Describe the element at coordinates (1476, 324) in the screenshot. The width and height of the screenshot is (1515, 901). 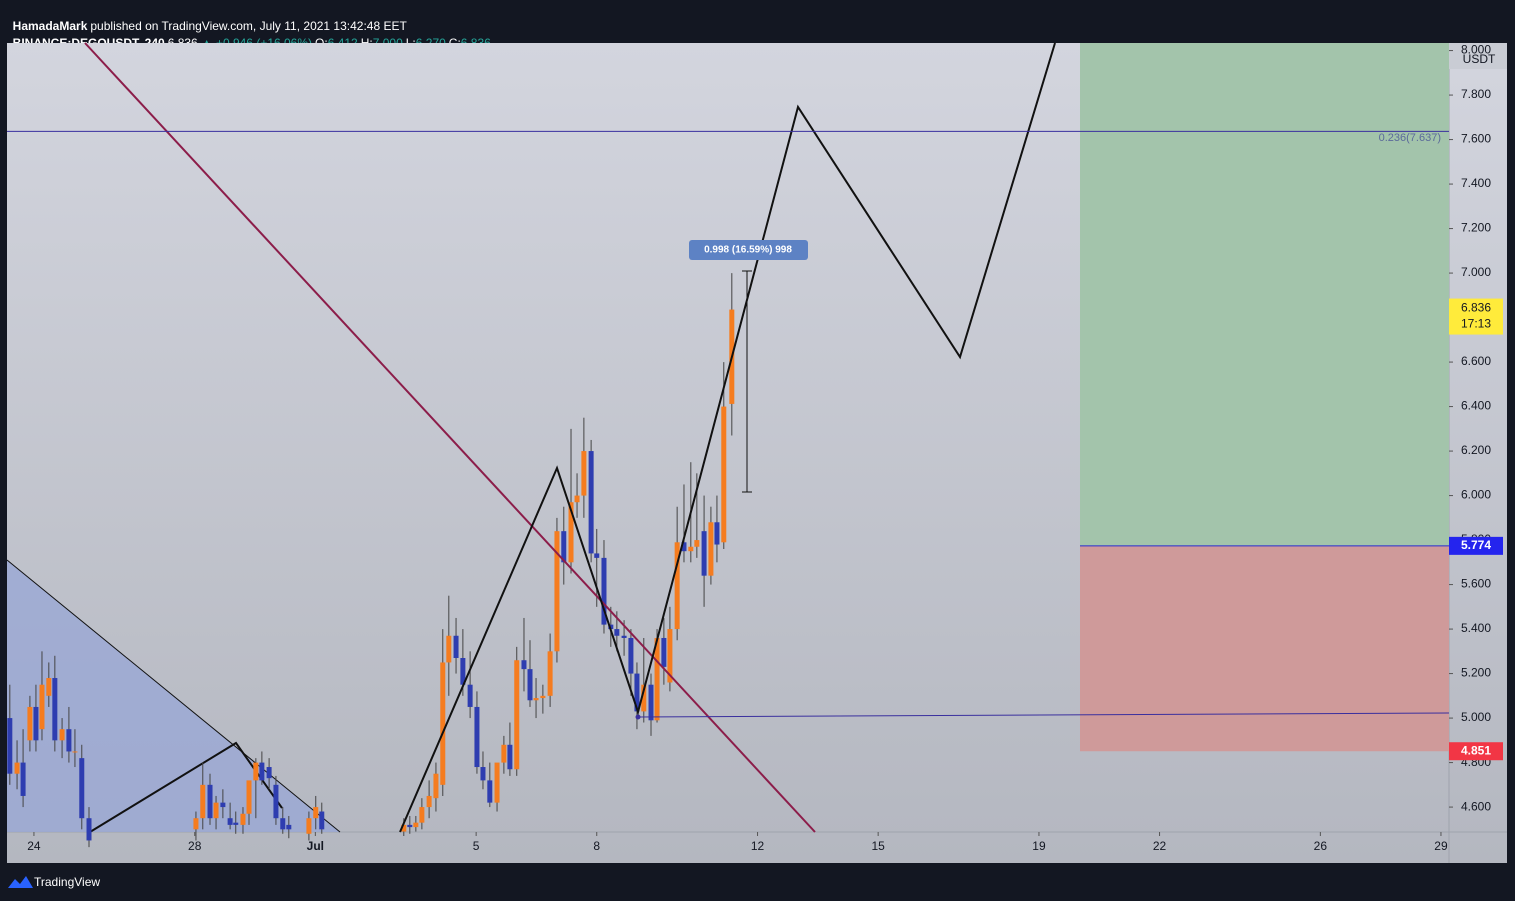
I see `countdown: 17:13` at that location.